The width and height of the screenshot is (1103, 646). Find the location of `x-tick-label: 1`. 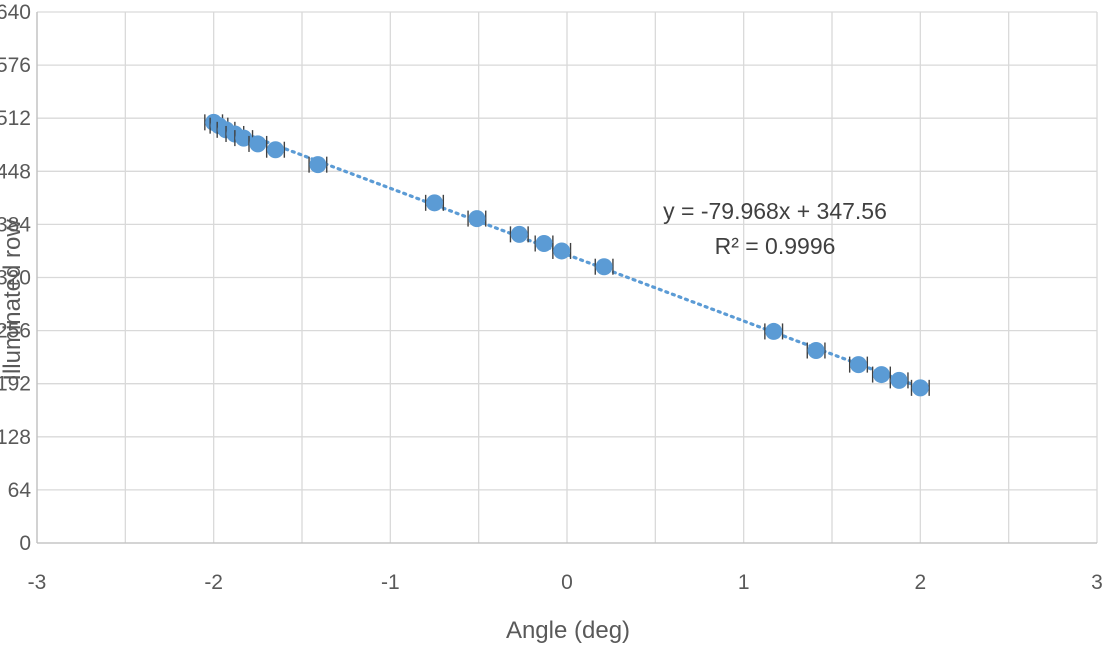

x-tick-label: 1 is located at coordinates (744, 582).